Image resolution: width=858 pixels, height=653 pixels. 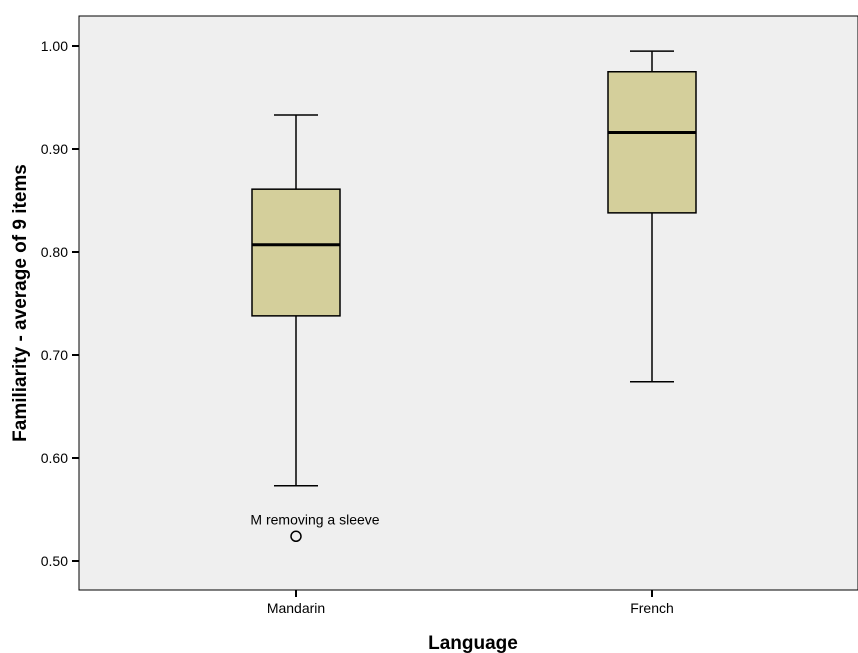 What do you see at coordinates (54, 458) in the screenshot?
I see `y-tick-label: 0.60` at bounding box center [54, 458].